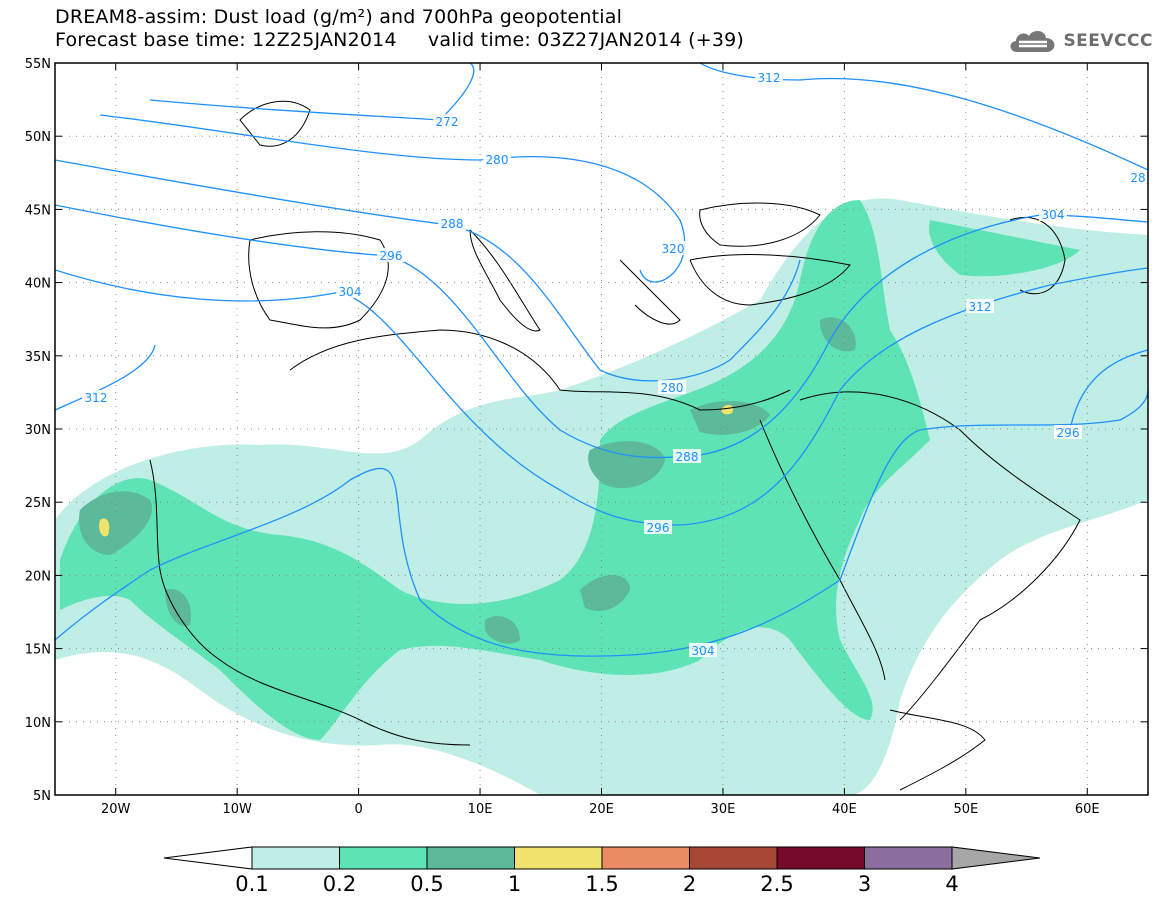 This screenshot has height=907, width=1165. I want to click on contour-label: 320, so click(673, 249).